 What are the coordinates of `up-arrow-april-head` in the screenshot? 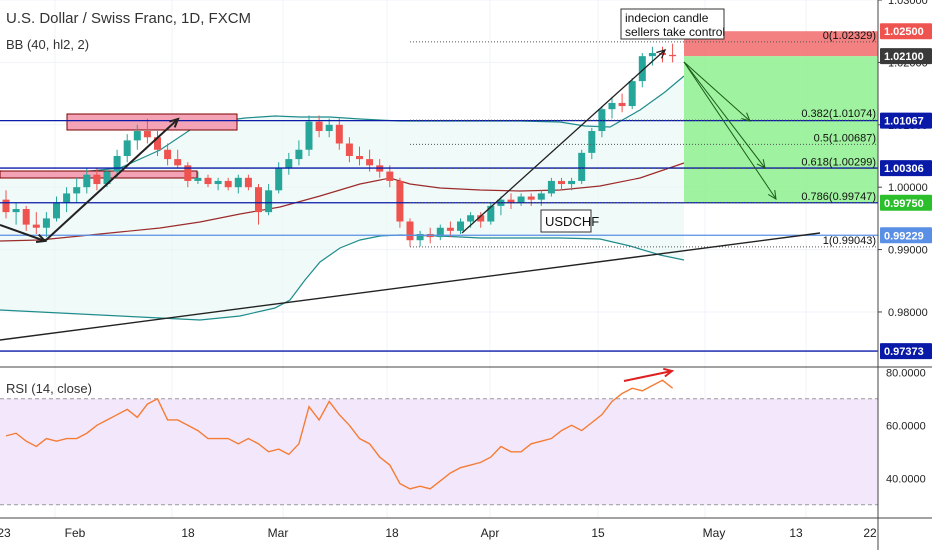 It's located at (661, 53).